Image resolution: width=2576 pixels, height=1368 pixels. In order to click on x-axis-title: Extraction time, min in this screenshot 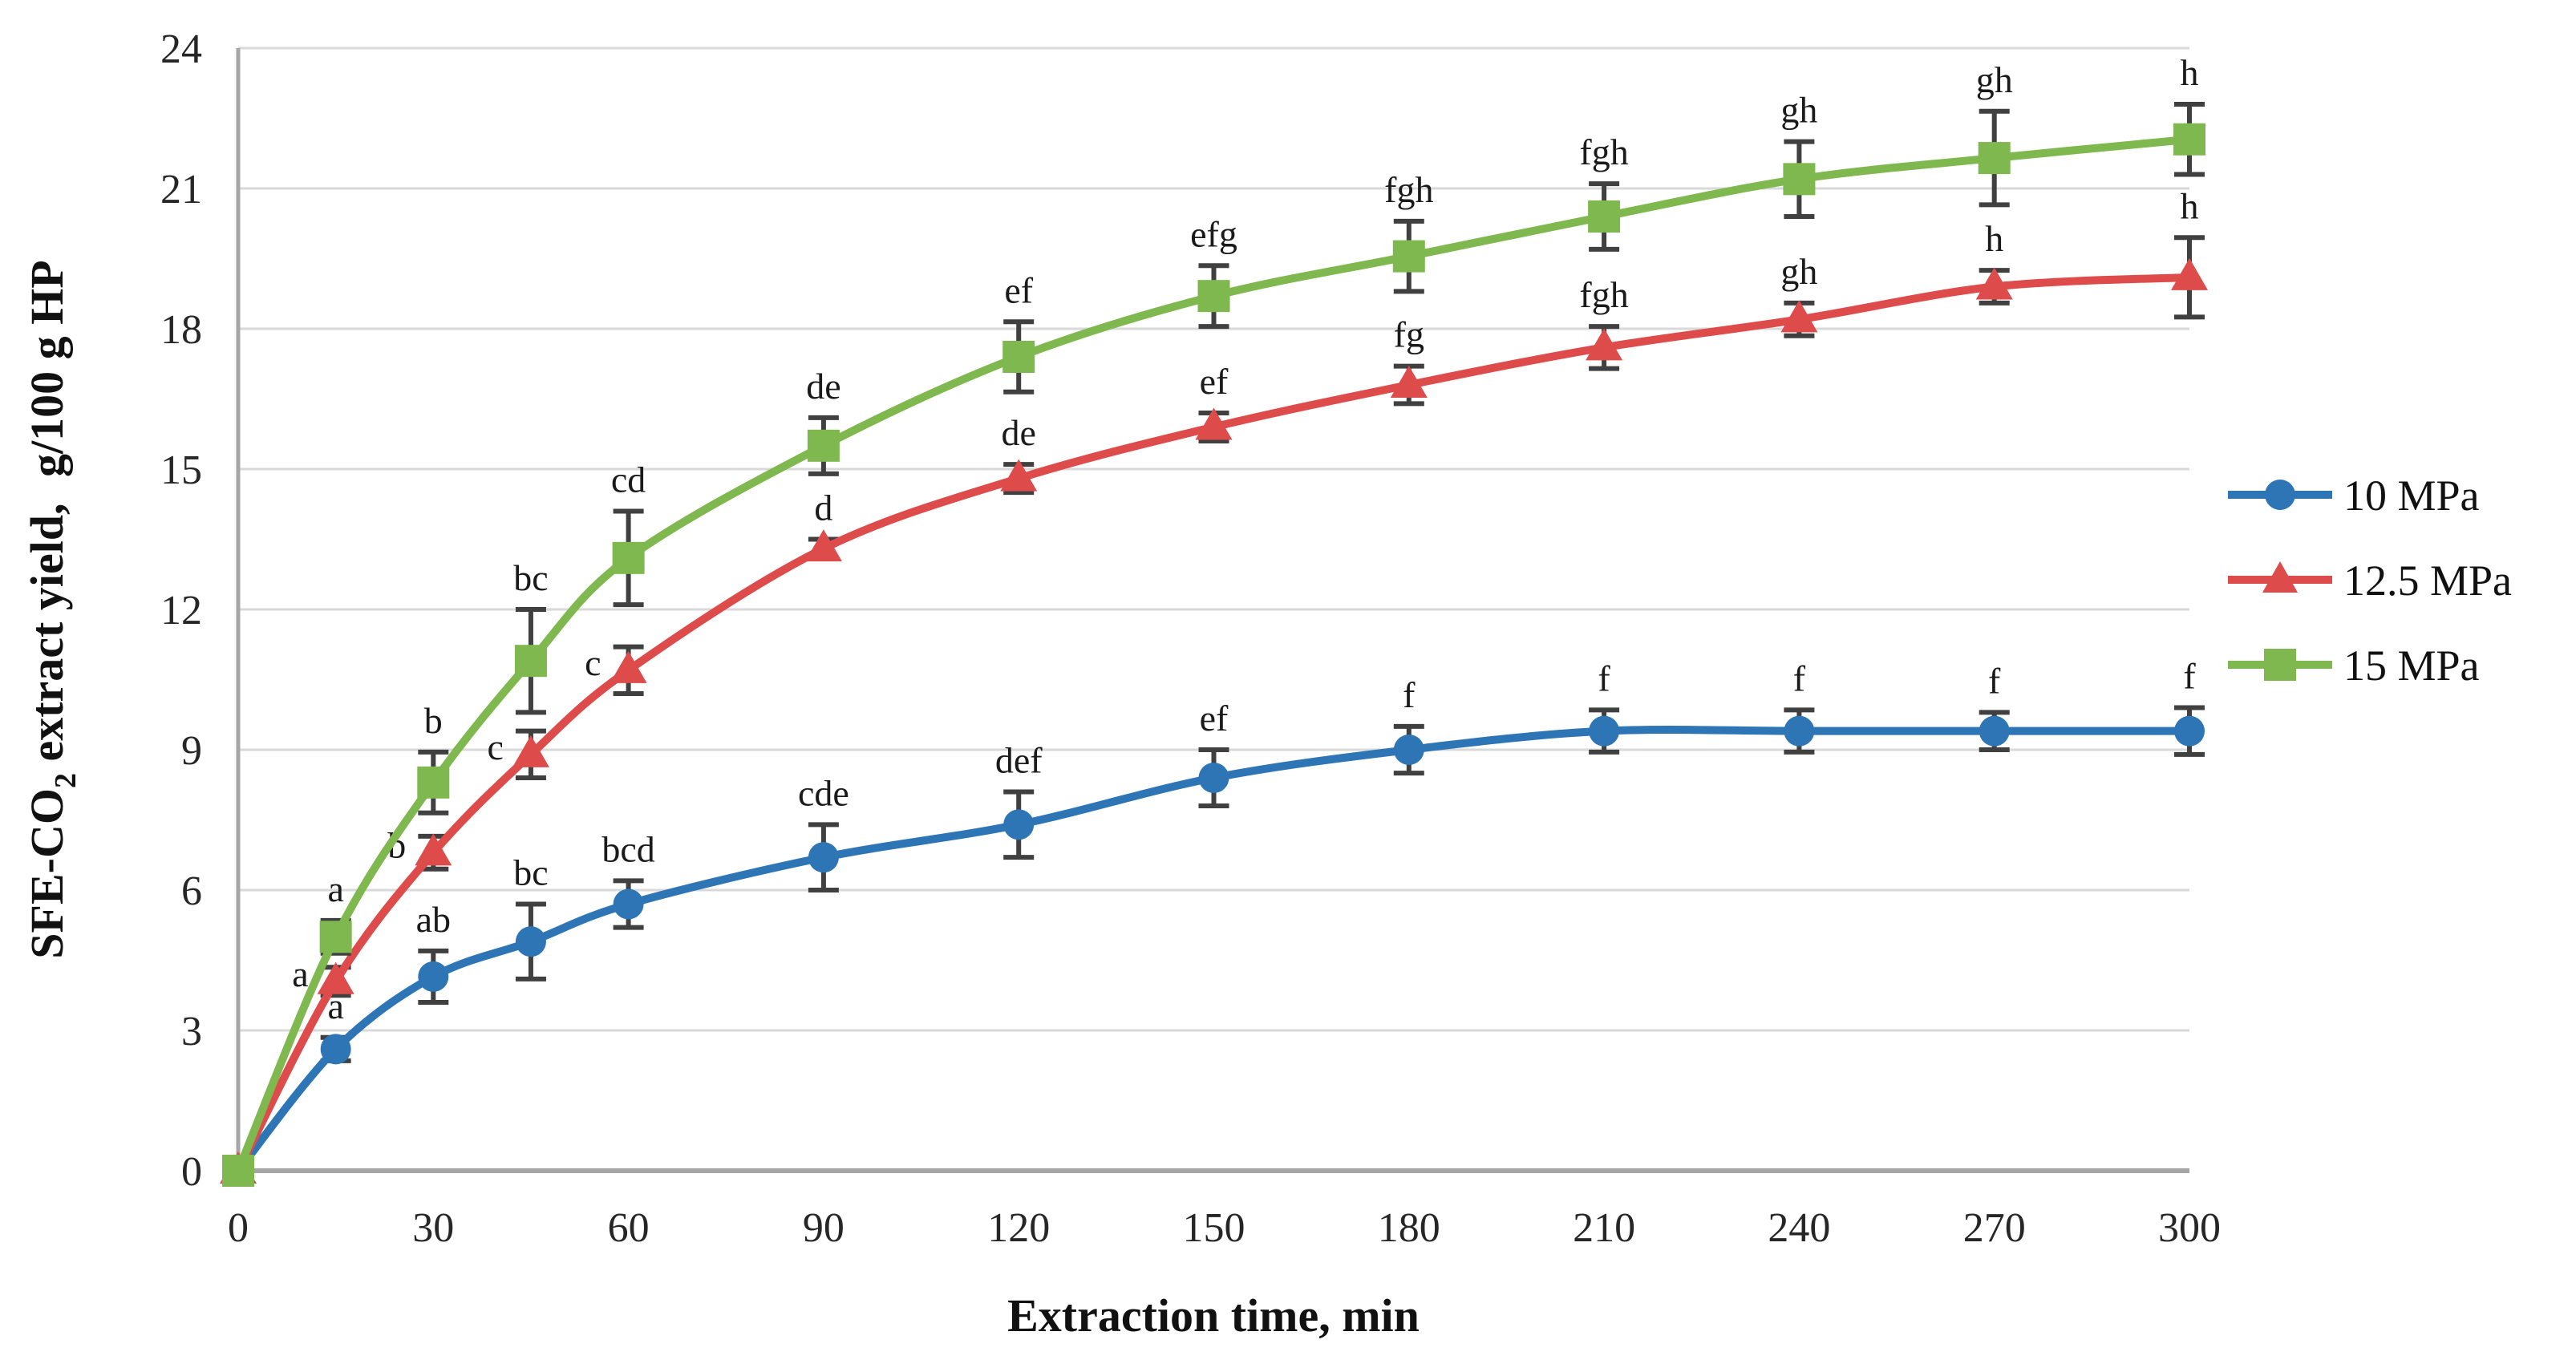, I will do `click(1213, 1315)`.